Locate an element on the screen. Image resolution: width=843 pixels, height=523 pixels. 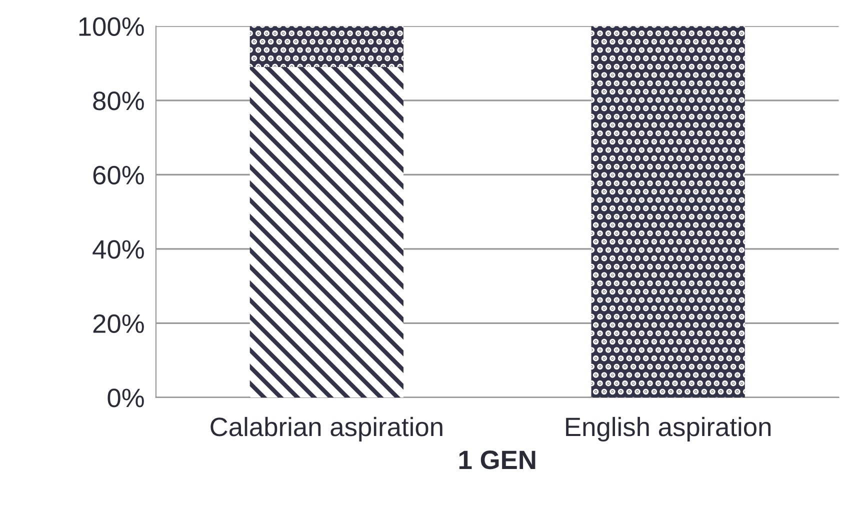
x-axis-title: 1 GEN is located at coordinates (497, 460).